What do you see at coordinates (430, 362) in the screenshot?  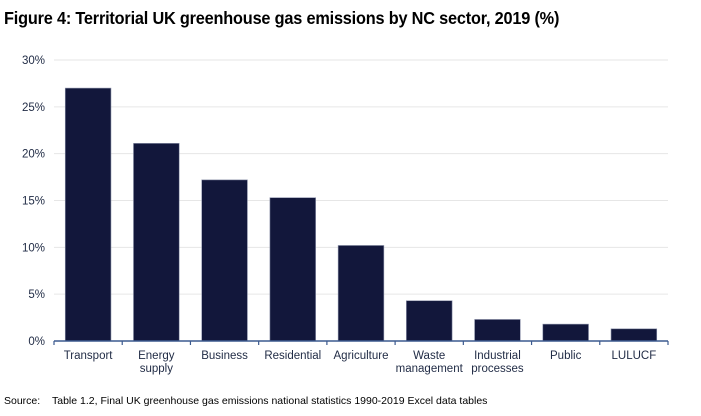 I see `x-tick-label: Waste management` at bounding box center [430, 362].